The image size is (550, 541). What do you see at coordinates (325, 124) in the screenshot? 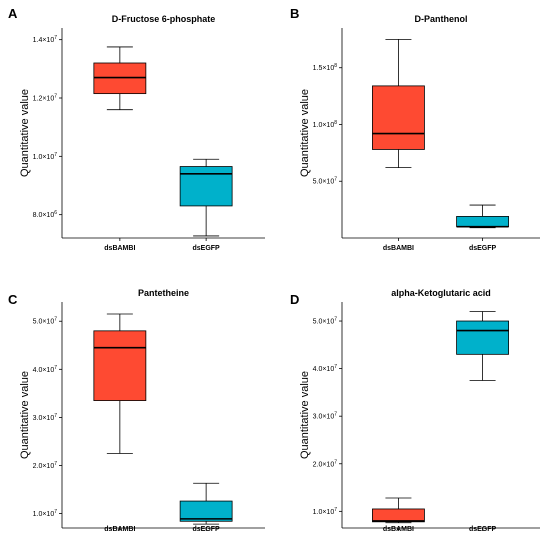
I see `y-tick-label: 1.0×10⁸` at bounding box center [325, 124].